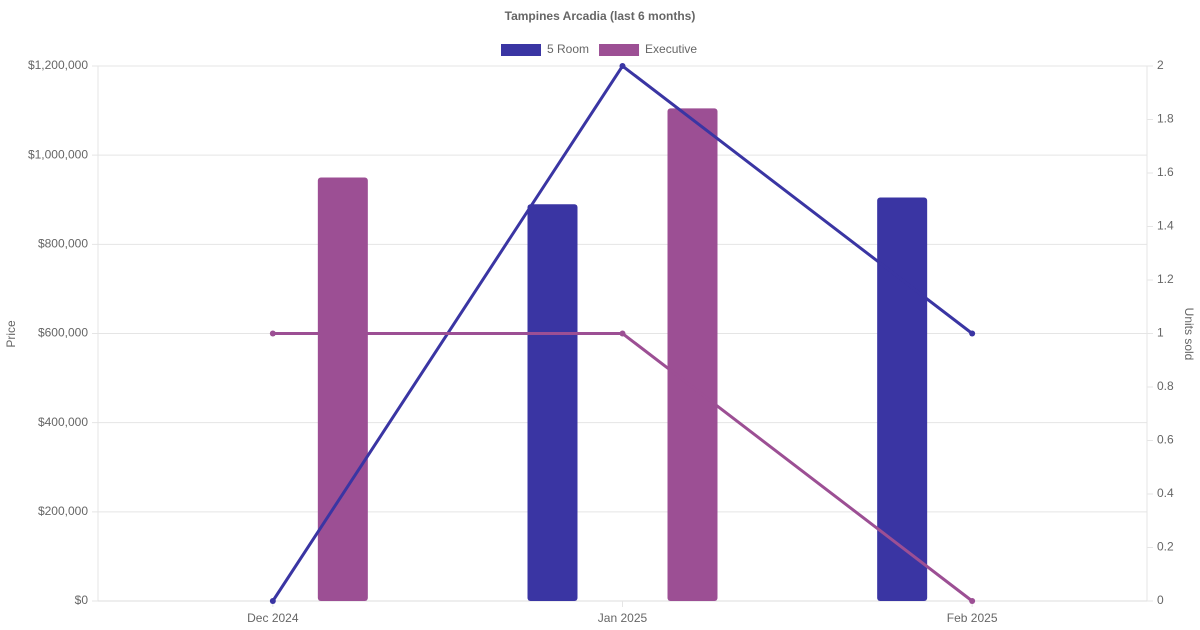 Image resolution: width=1200 pixels, height=630 pixels. I want to click on legend-label: Executive, so click(671, 49).